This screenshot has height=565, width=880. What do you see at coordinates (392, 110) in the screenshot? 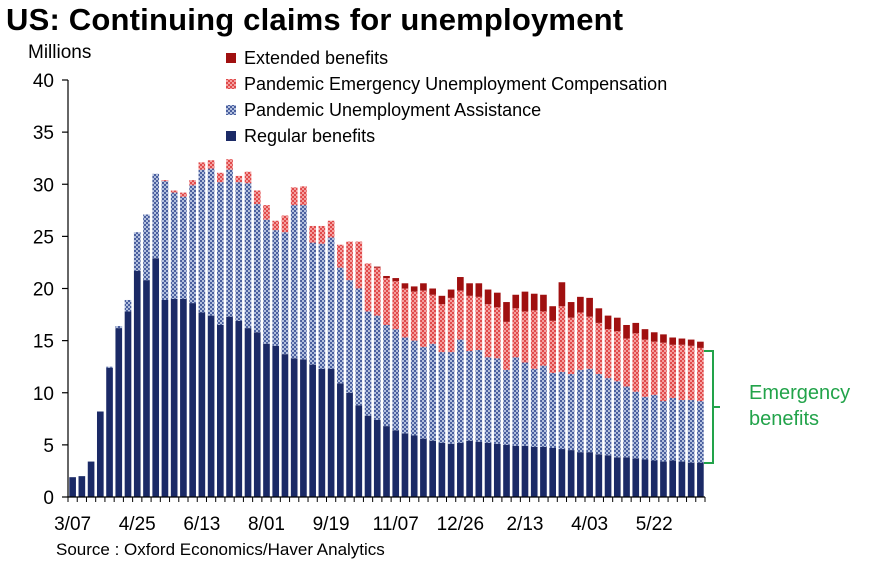
I see `legend-entry-pua: Pandemic Unemployment Assistance` at bounding box center [392, 110].